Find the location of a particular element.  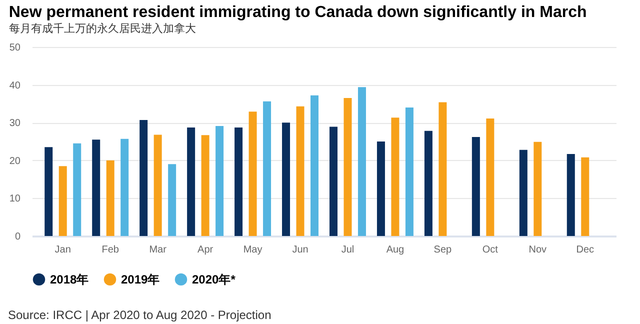

x-tick-label: Aug is located at coordinates (395, 250).